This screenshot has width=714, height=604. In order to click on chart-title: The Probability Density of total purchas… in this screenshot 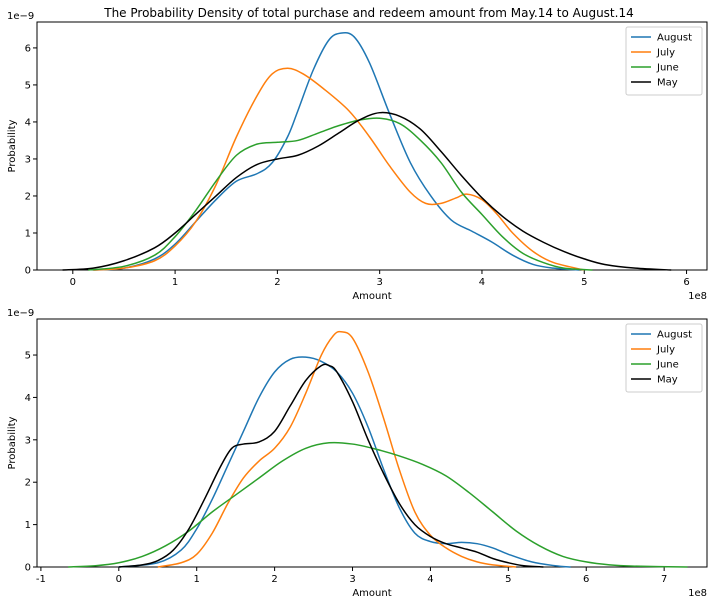, I will do `click(368, 13)`.